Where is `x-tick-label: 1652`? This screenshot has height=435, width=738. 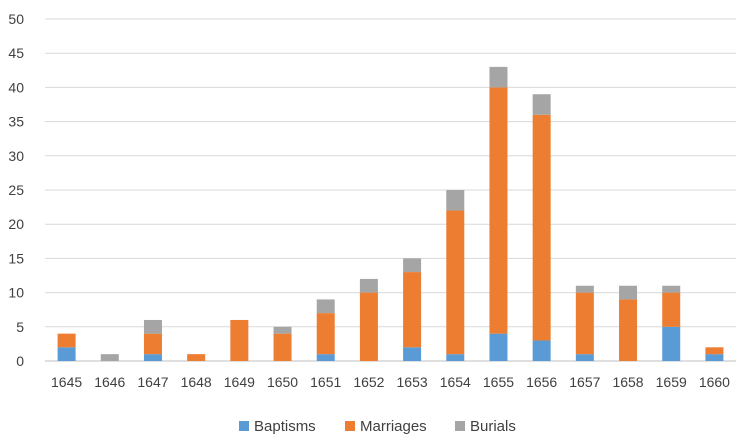
x-tick-label: 1652 is located at coordinates (368, 382).